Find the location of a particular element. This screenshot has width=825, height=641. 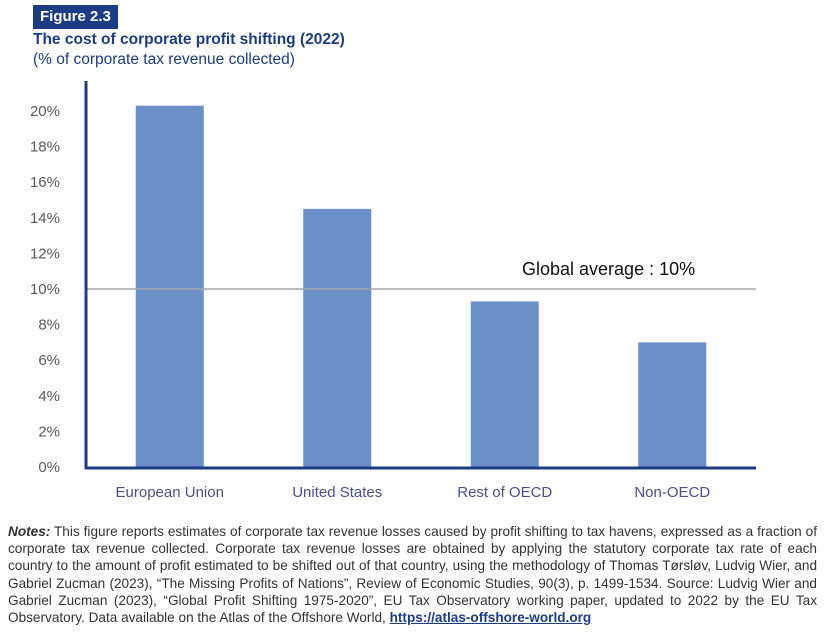

x-tick-label: Rest of OECD is located at coordinates (504, 492).